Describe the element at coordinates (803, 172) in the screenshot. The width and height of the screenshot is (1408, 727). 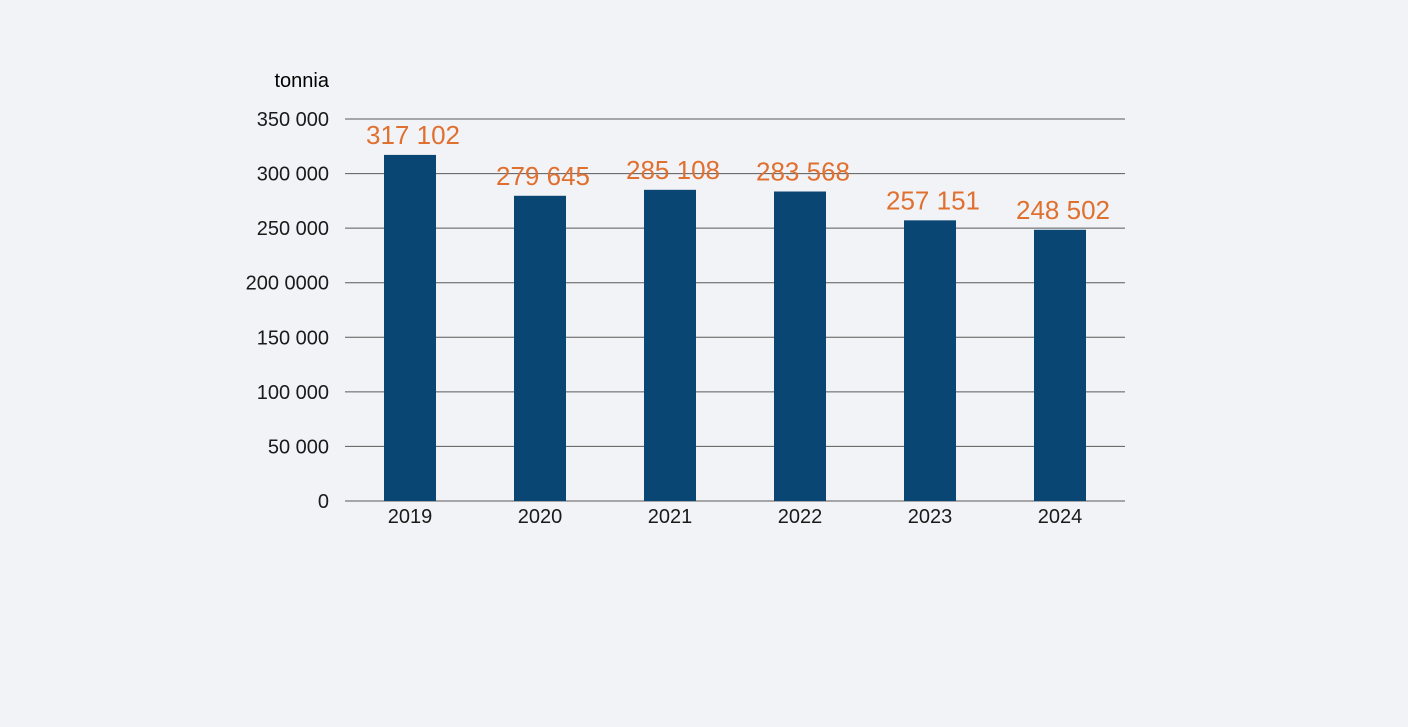
I see `data-label: 283 568` at that location.